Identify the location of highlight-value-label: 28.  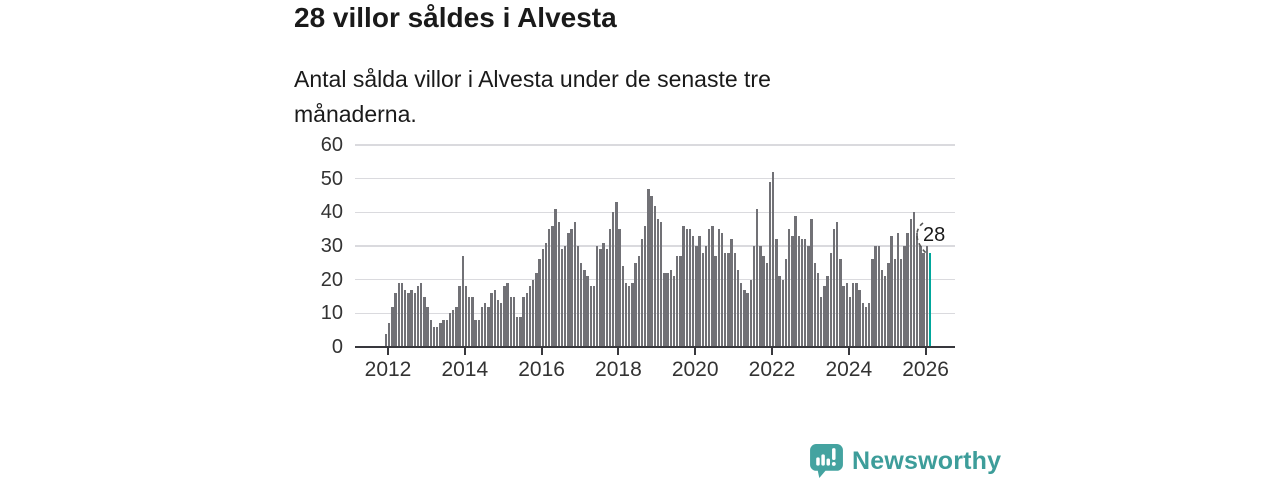
(934, 235).